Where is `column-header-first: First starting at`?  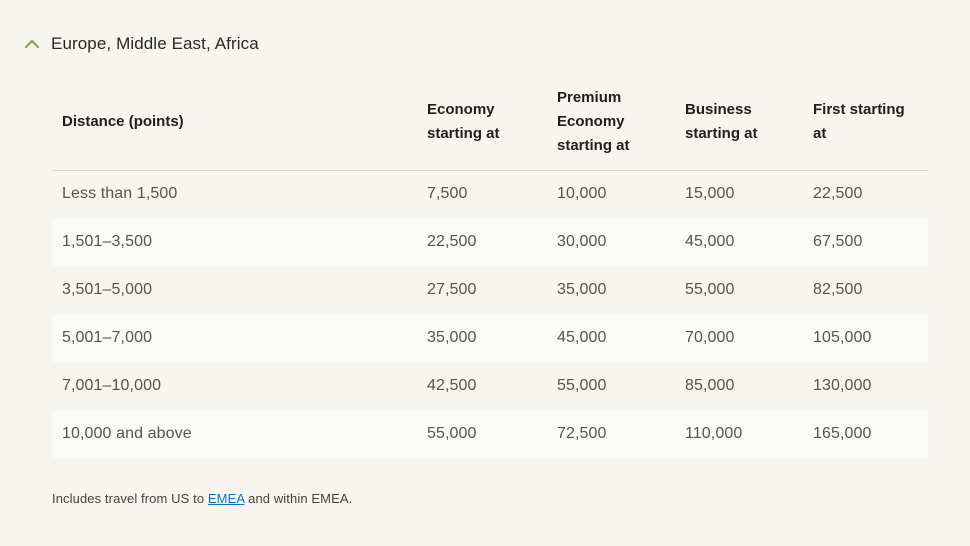
column-header-first: First starting at is located at coordinates (870, 123).